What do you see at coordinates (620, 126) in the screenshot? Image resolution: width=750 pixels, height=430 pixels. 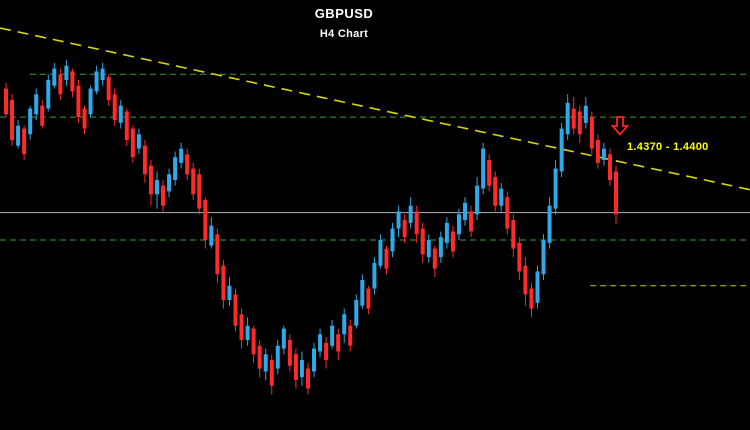 I see `down-arrow-icon` at bounding box center [620, 126].